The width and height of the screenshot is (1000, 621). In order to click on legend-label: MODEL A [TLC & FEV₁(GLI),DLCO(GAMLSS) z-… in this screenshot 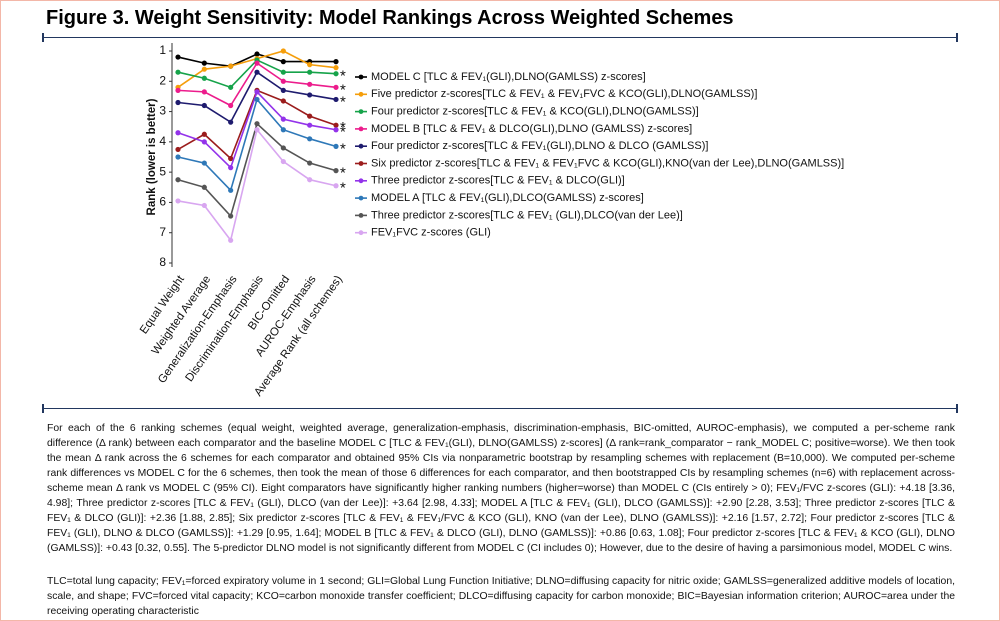, I will do `click(507, 198)`.